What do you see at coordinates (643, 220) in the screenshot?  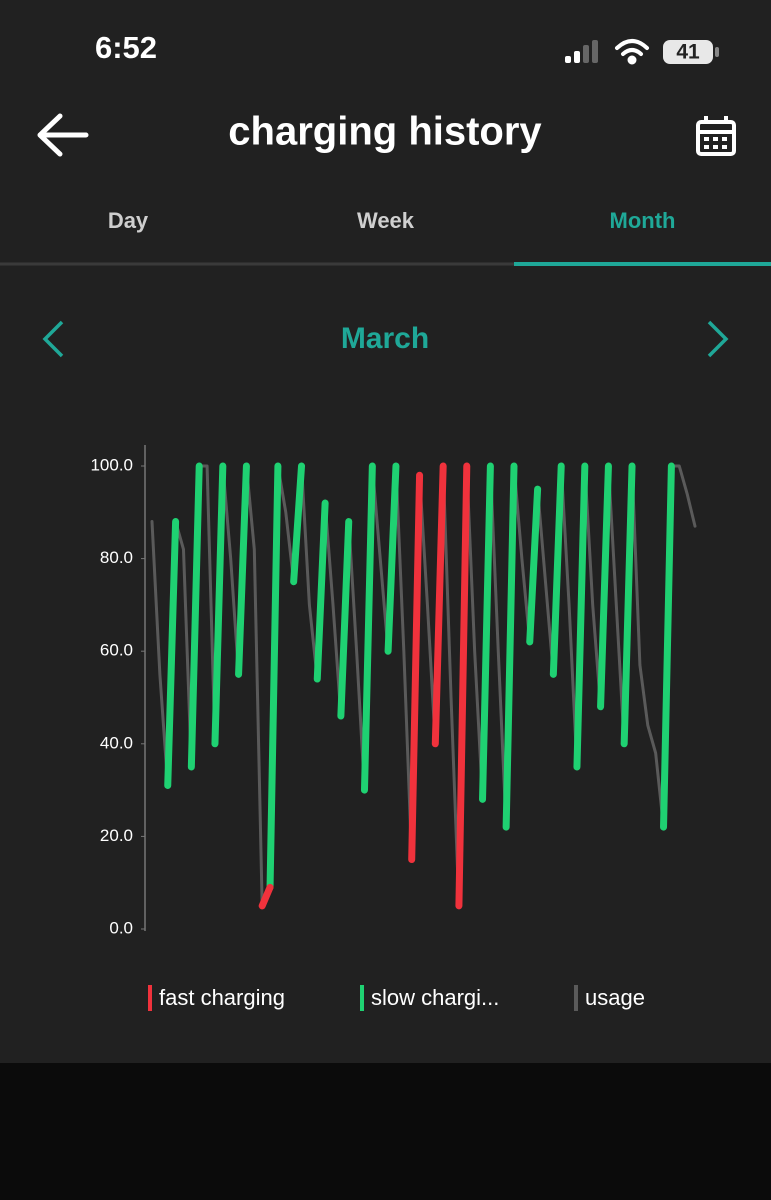 I see `tab: Month` at bounding box center [643, 220].